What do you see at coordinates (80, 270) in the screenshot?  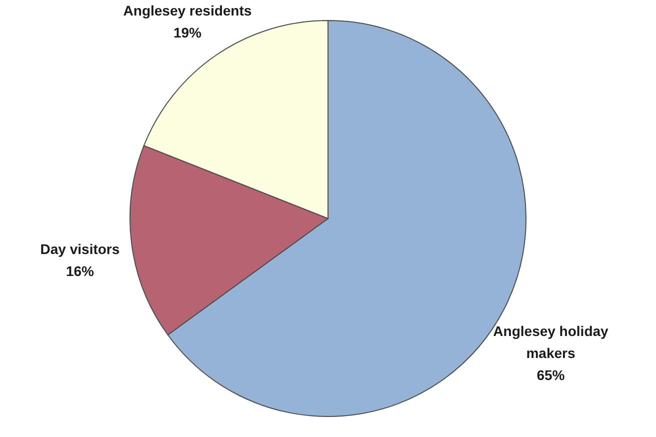 I see `data-label: 16%` at bounding box center [80, 270].